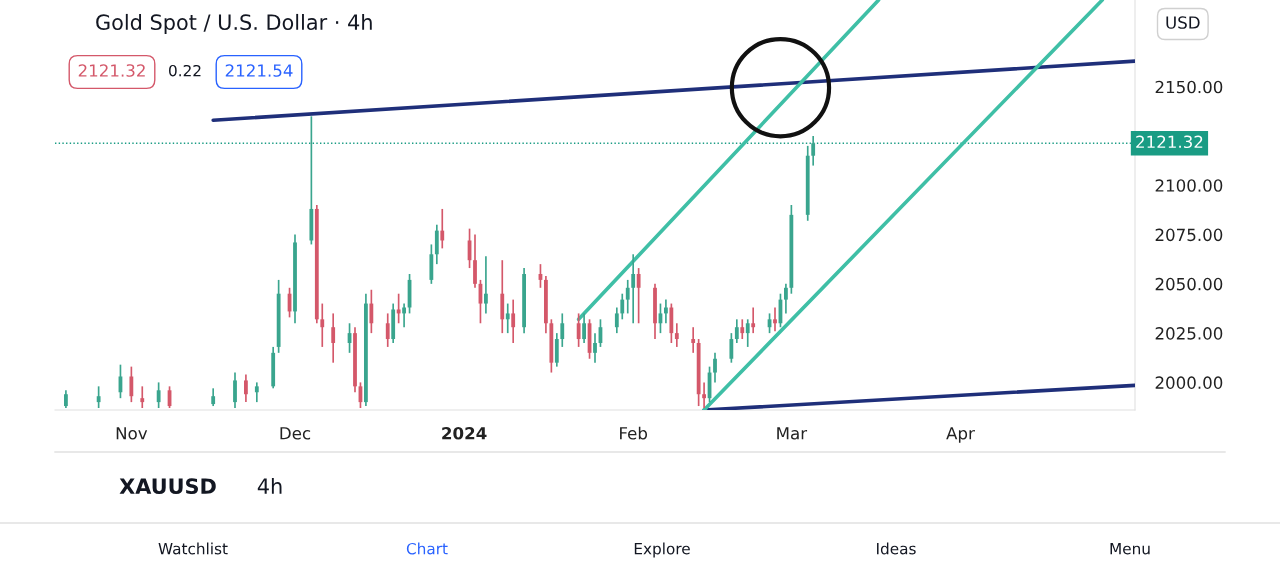 This screenshot has width=1280, height=576. What do you see at coordinates (269, 485) in the screenshot?
I see `text: 4h` at bounding box center [269, 485].